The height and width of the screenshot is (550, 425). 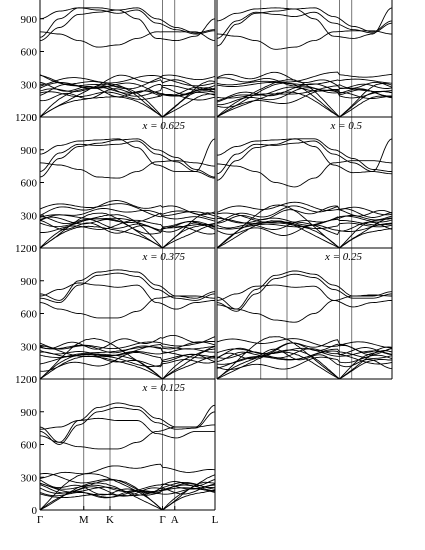 I want to click on panel-3: x = 0.625 0 300 600 900 1200, so click(x=115, y=183).